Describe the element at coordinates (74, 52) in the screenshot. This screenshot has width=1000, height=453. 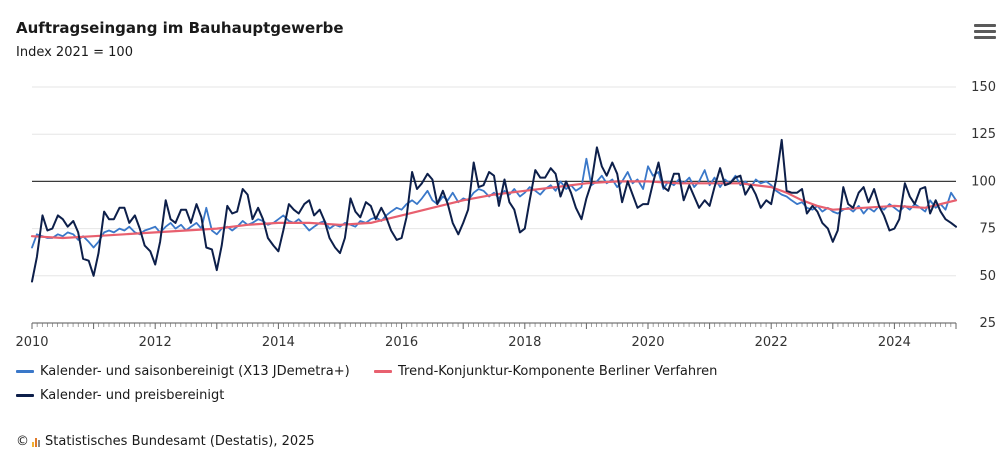
I see `chart-subtitle: Index 2021 = 100` at that location.